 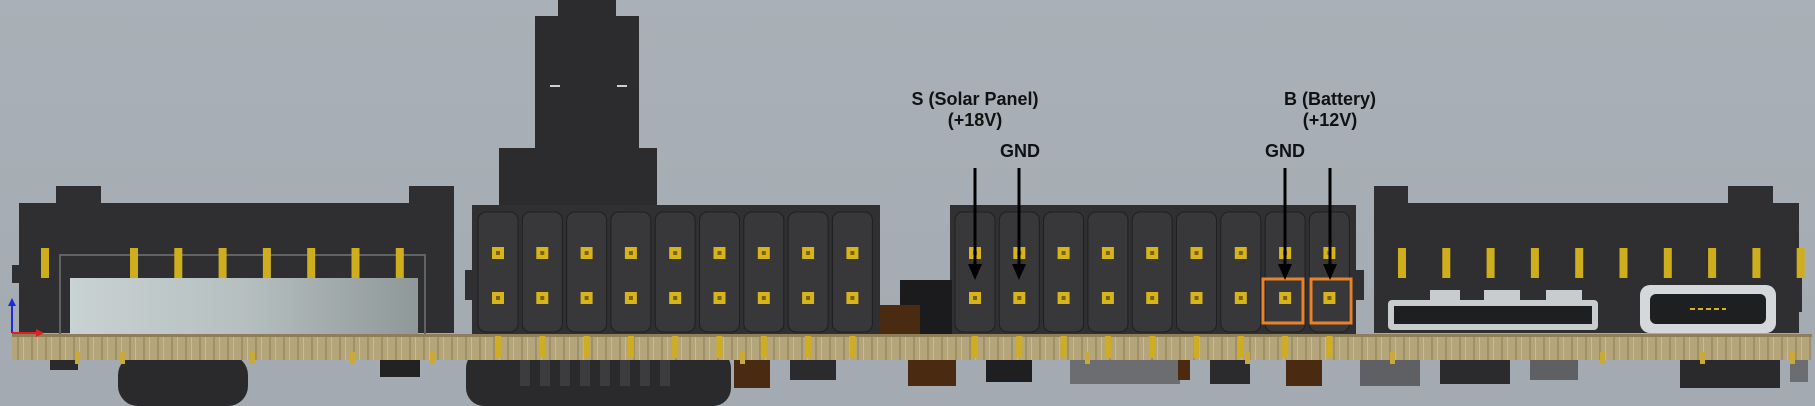 I want to click on battery-voltage: (+12V), so click(x=1330, y=120).